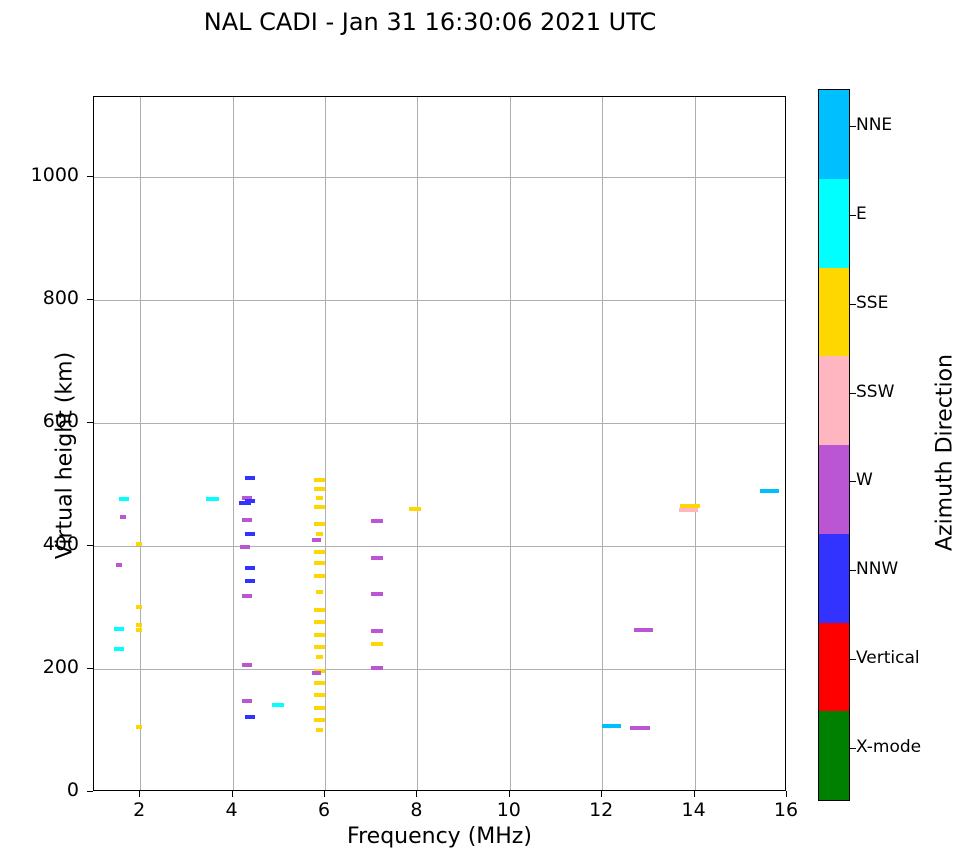 The width and height of the screenshot is (958, 857). What do you see at coordinates (60, 666) in the screenshot?
I see `y-tick-label: 200` at bounding box center [60, 666].